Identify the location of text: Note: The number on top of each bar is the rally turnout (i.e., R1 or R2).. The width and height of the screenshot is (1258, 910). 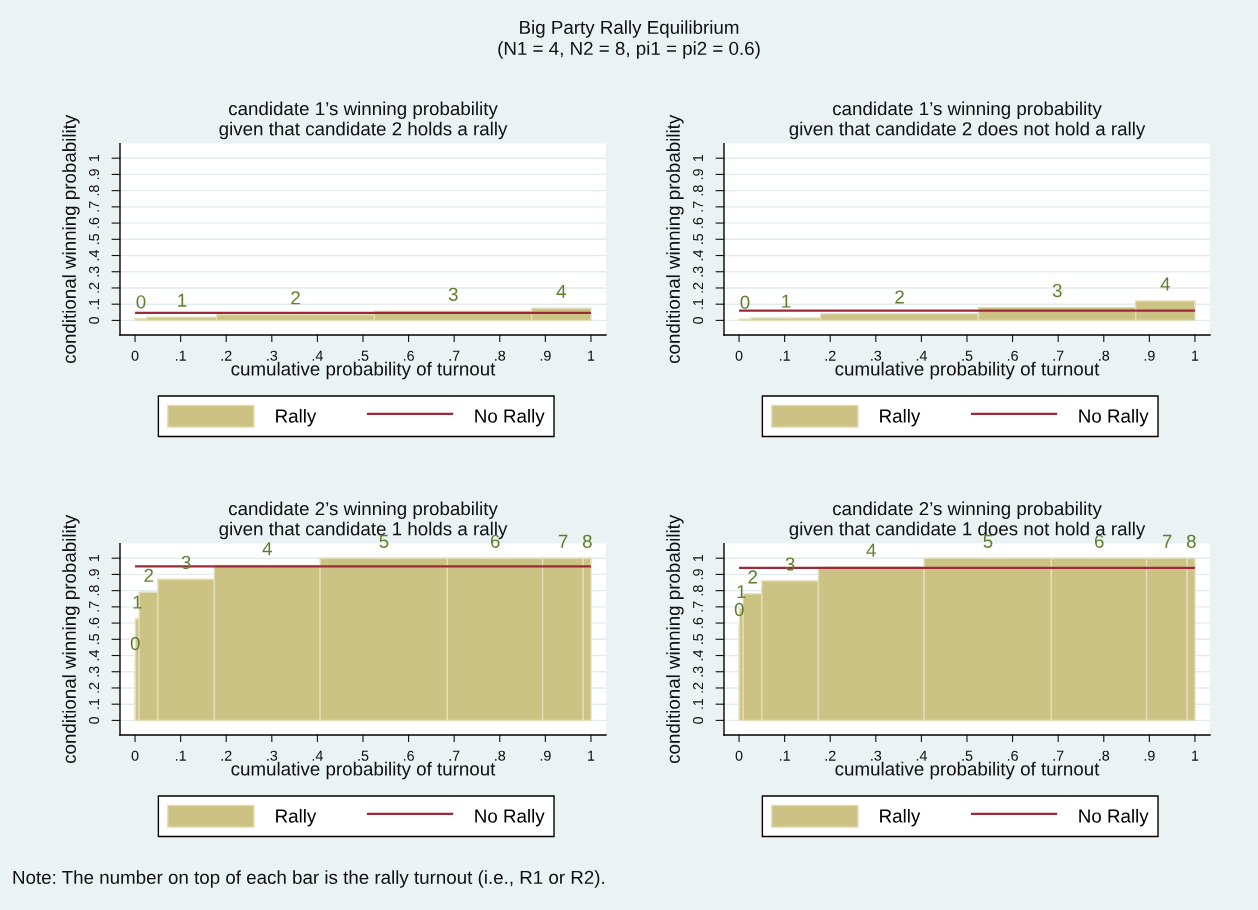
(308, 879).